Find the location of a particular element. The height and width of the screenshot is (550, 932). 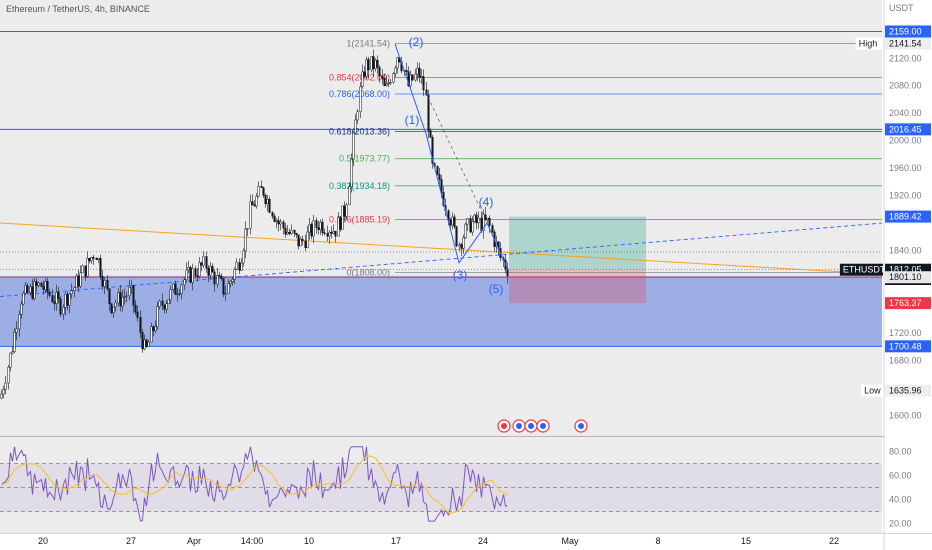

price-tick-1: 2080.00 is located at coordinates (905, 86).